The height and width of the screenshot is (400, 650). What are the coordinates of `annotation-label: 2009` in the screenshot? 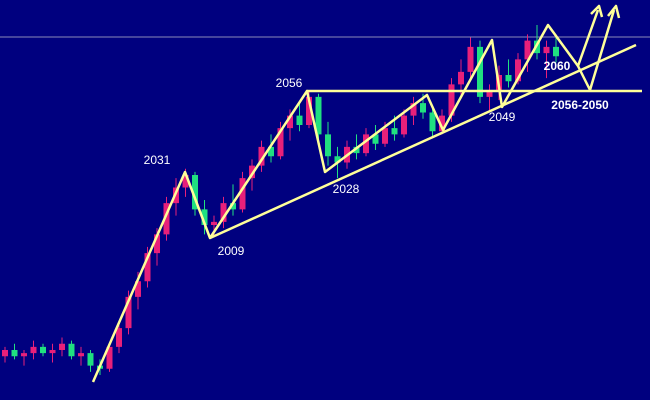 It's located at (231, 251).